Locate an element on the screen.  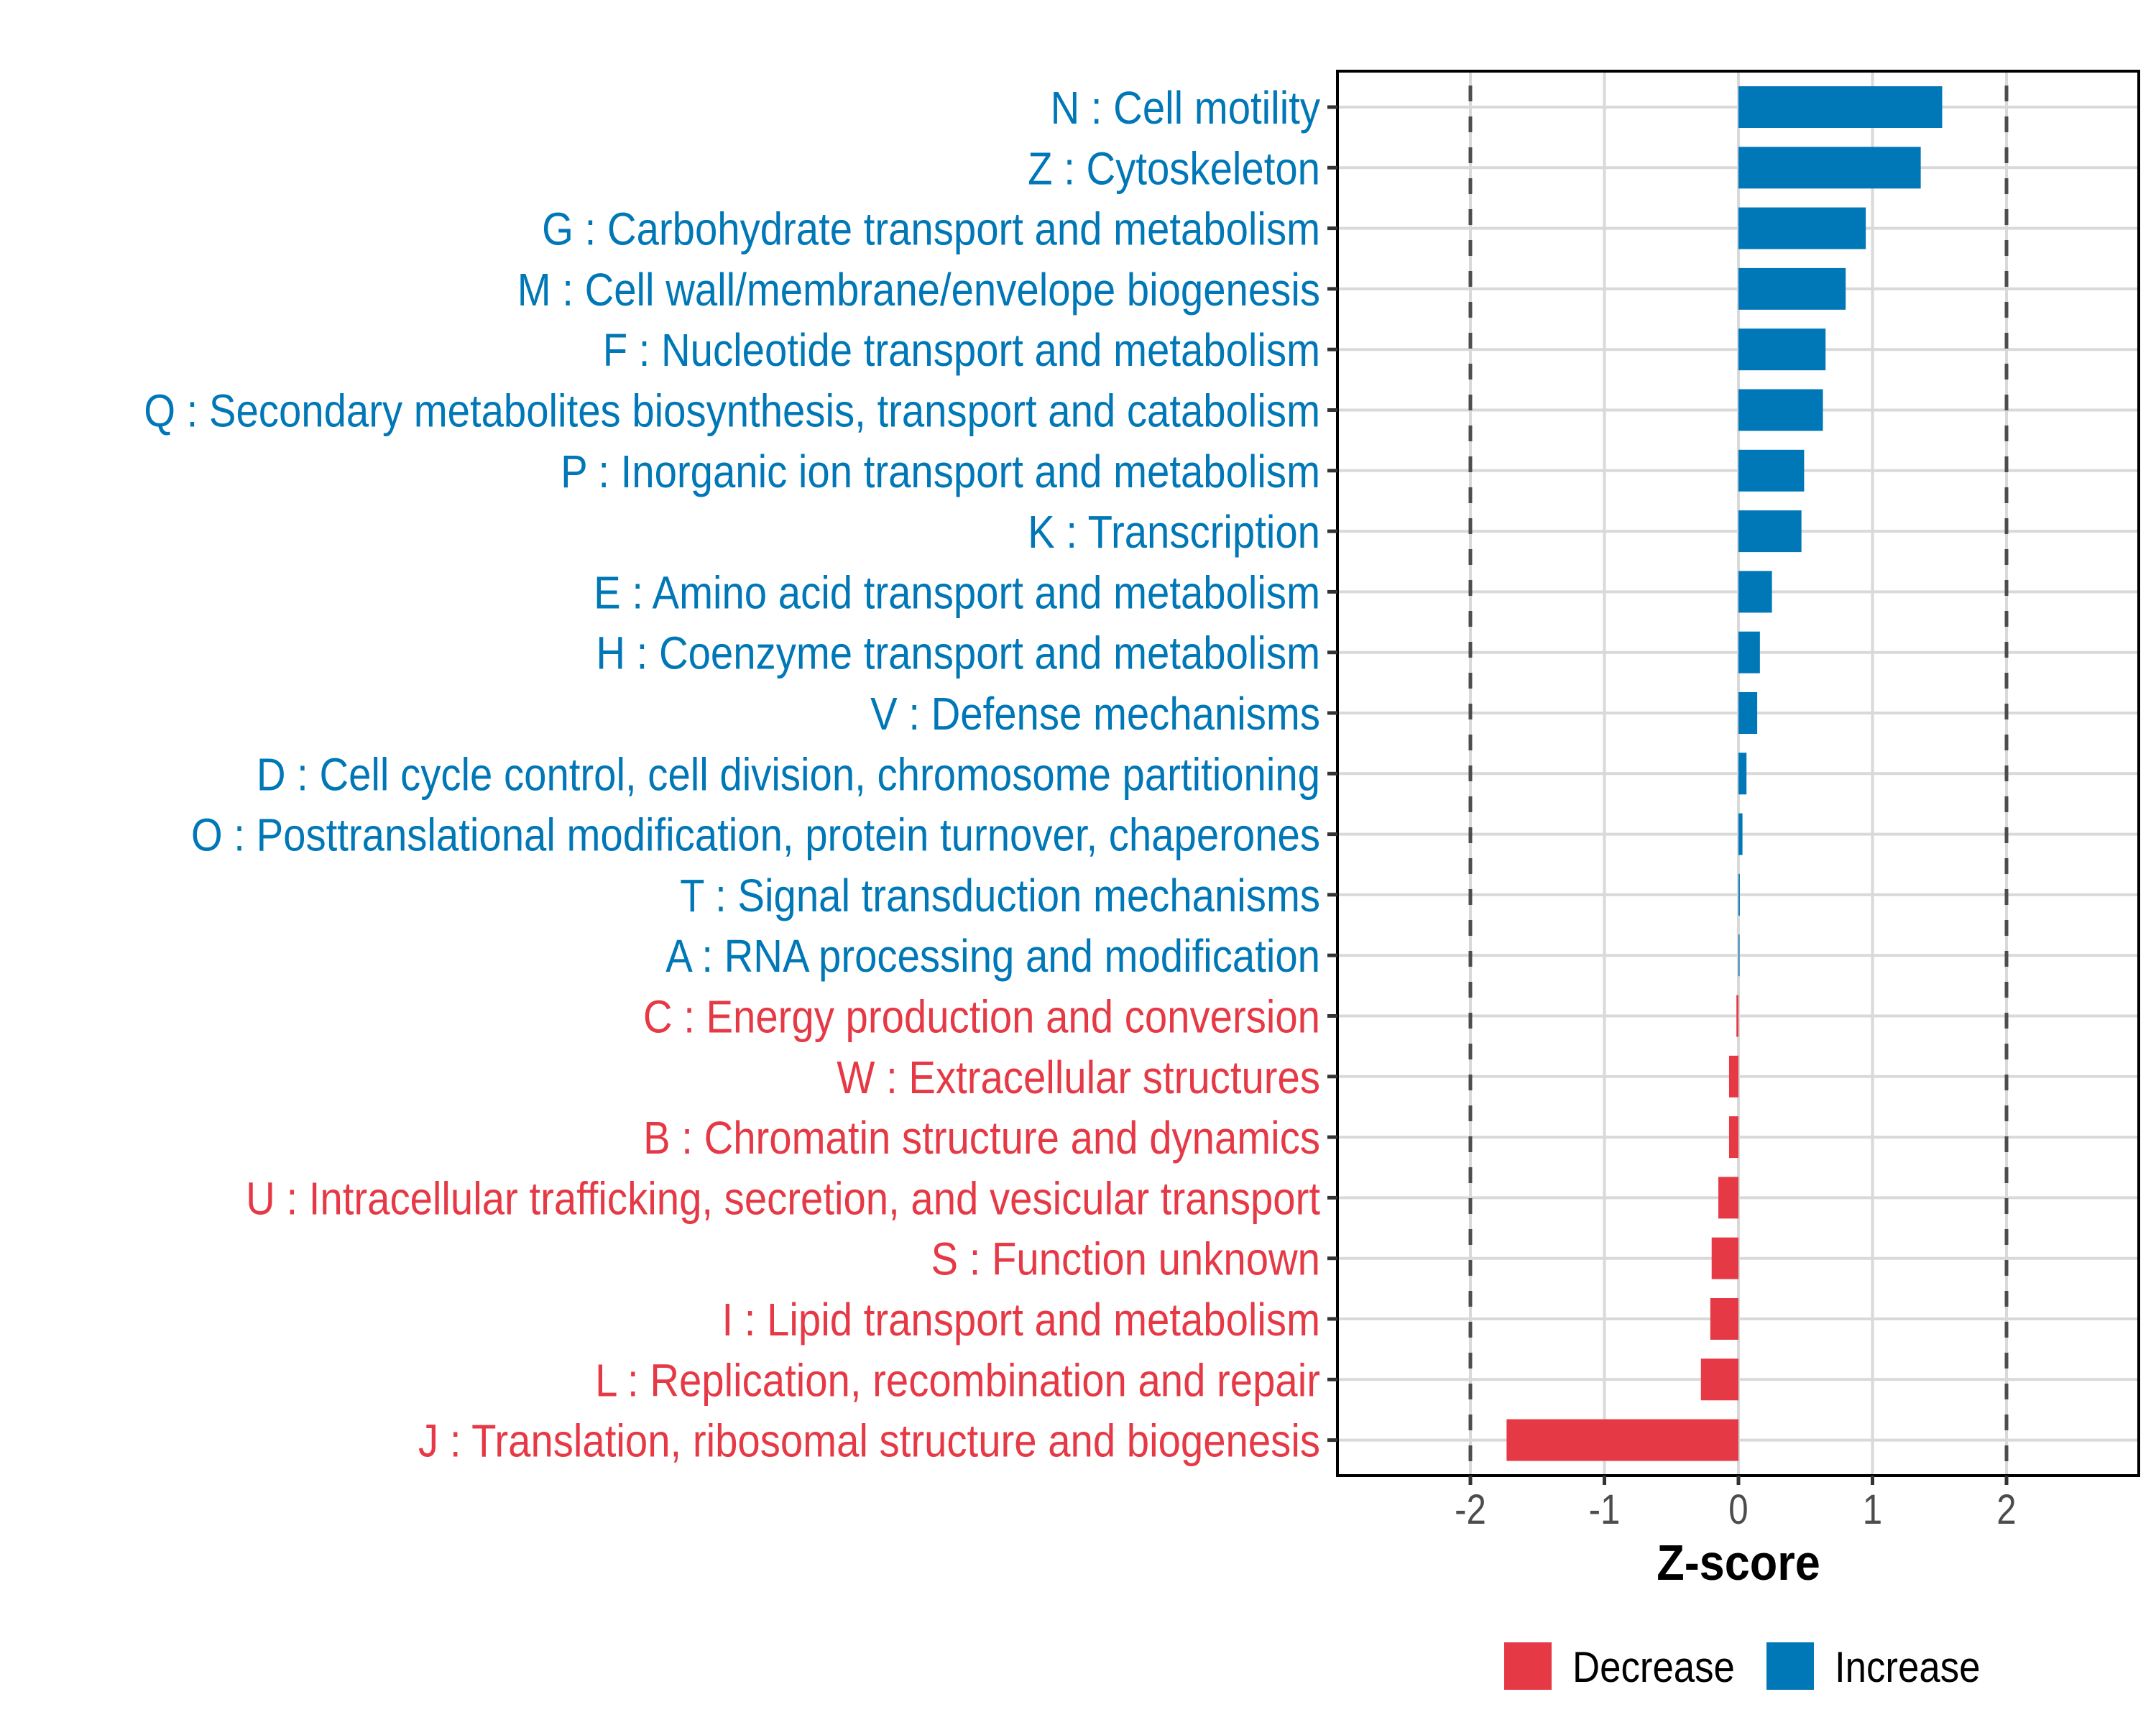
bar-j is located at coordinates (1622, 1440).